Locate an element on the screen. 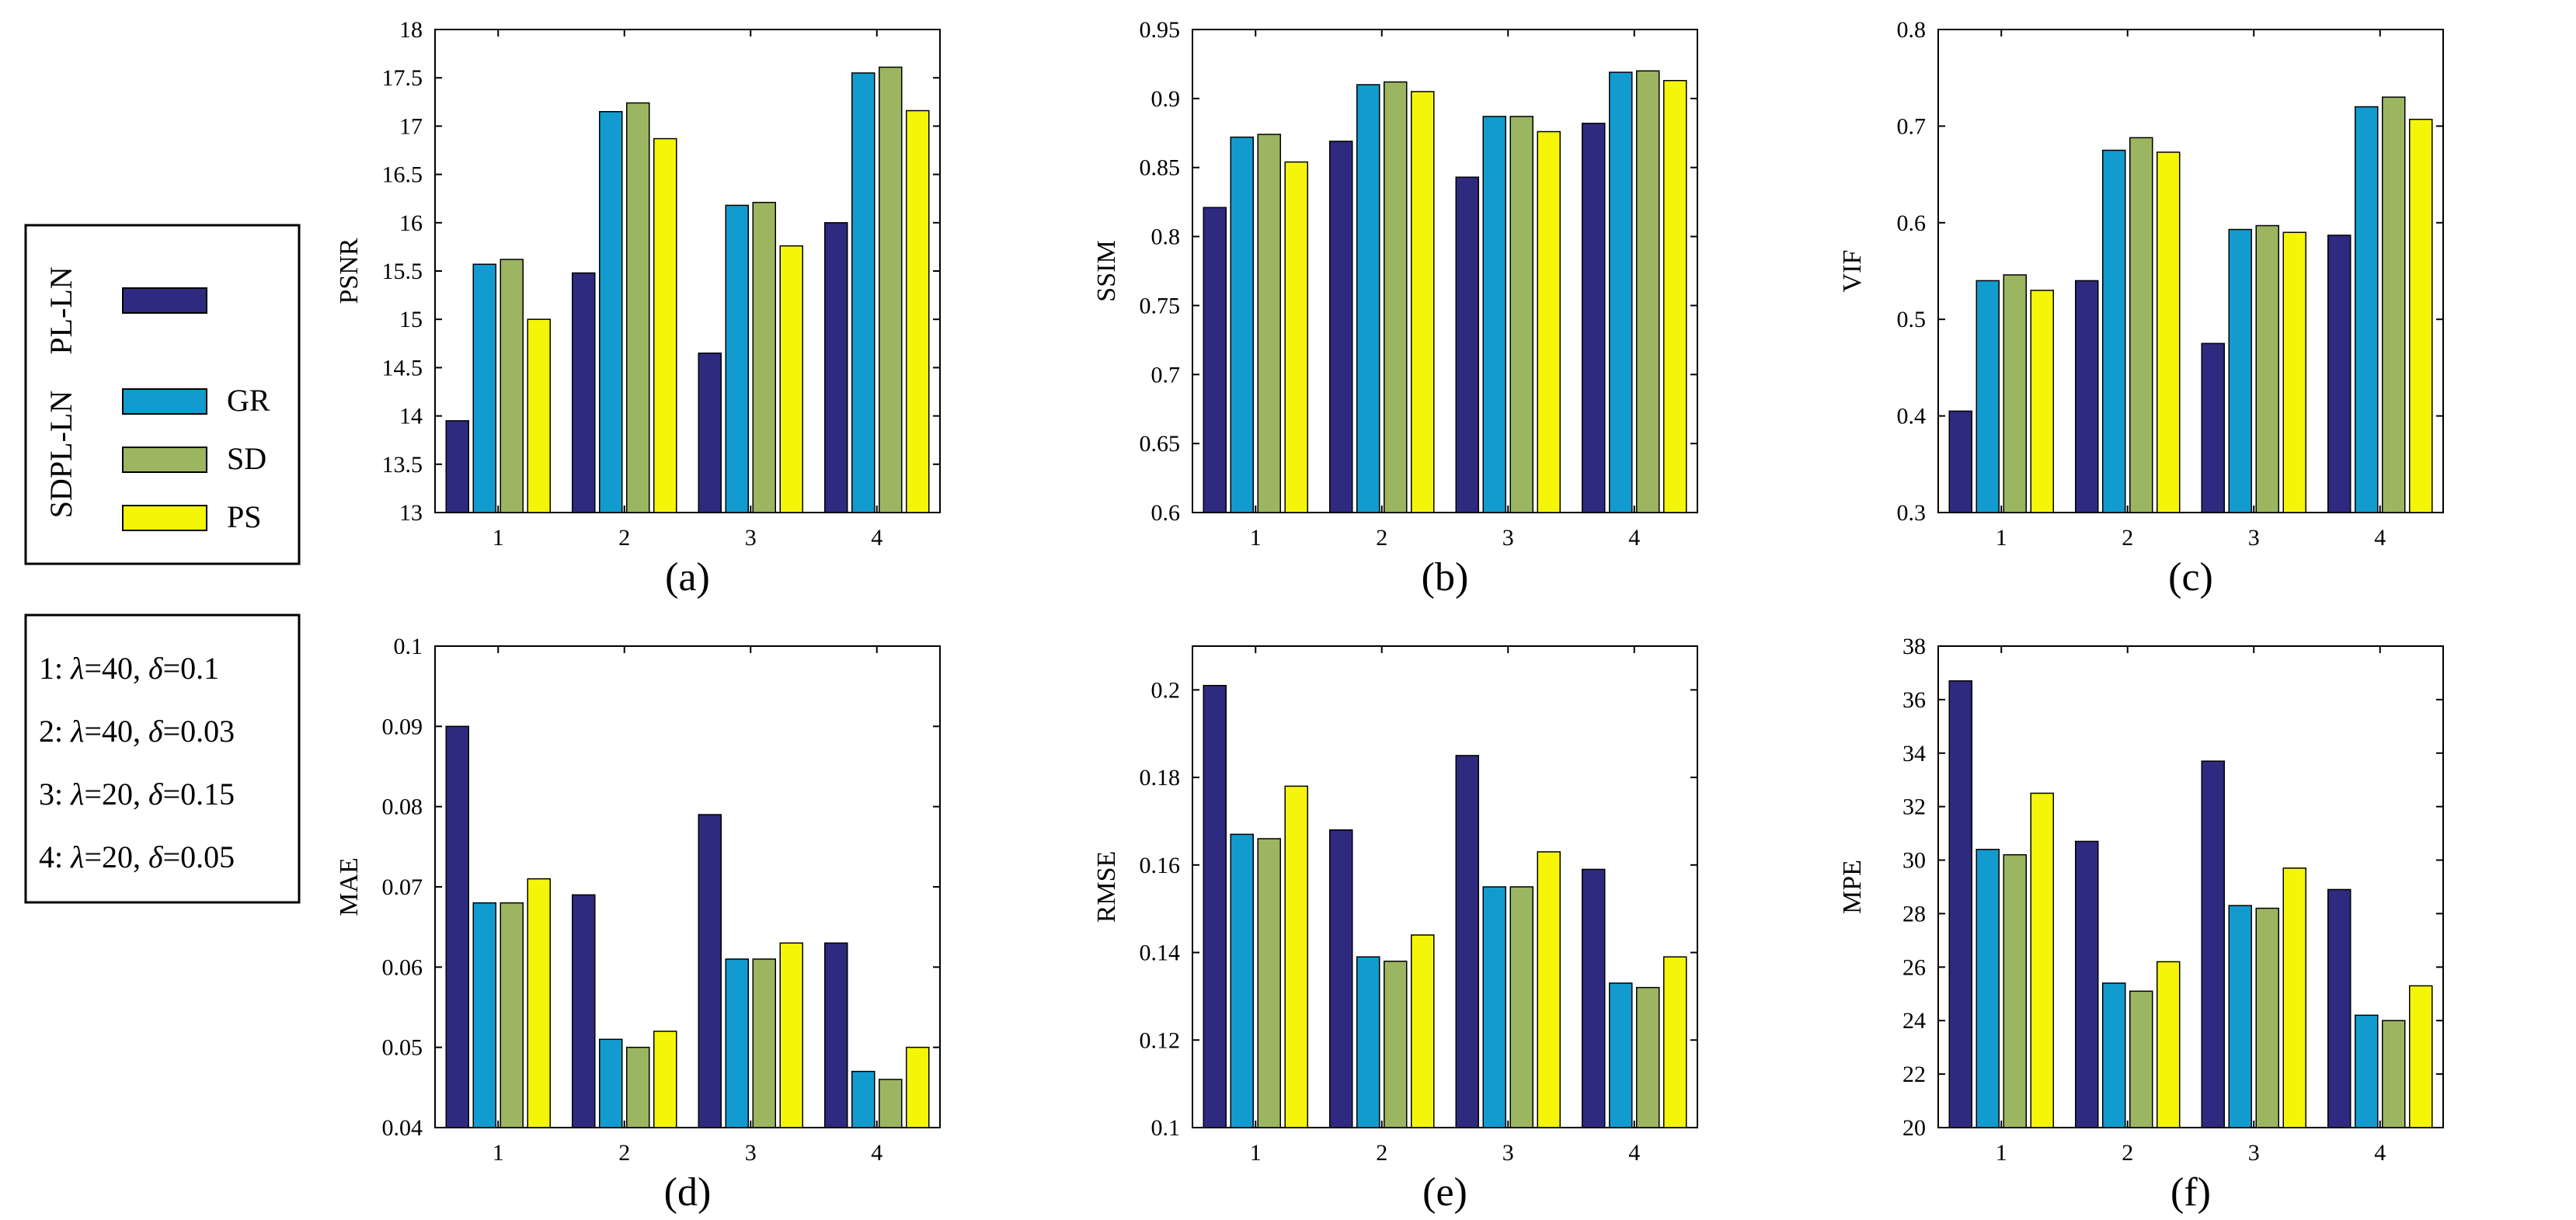 The width and height of the screenshot is (2576, 1220). y-tick-label: 15.5 is located at coordinates (402, 271).